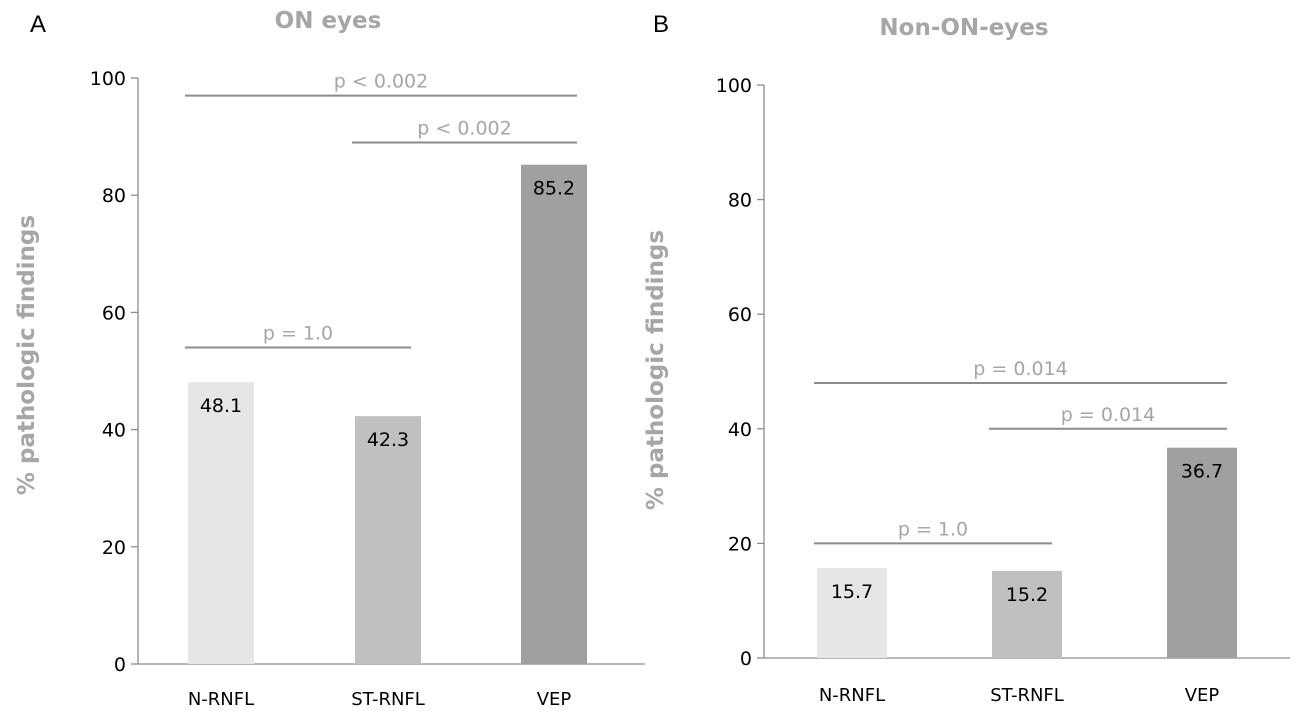 The image size is (1298, 711). Describe the element at coordinates (852, 592) in the screenshot. I see `panel-b-data-label: 15.7` at that location.